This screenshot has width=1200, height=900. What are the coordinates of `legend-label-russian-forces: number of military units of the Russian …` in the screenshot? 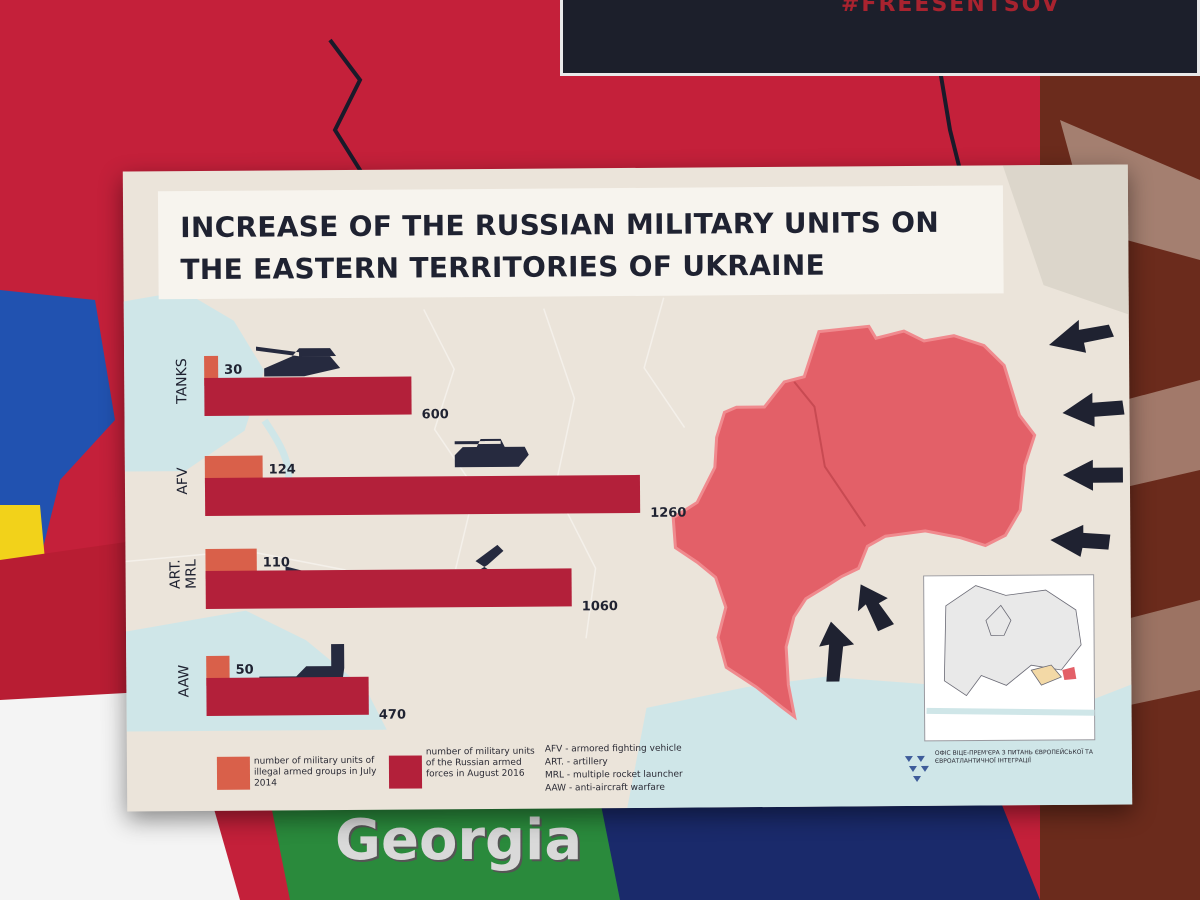 It's located at (480, 763).